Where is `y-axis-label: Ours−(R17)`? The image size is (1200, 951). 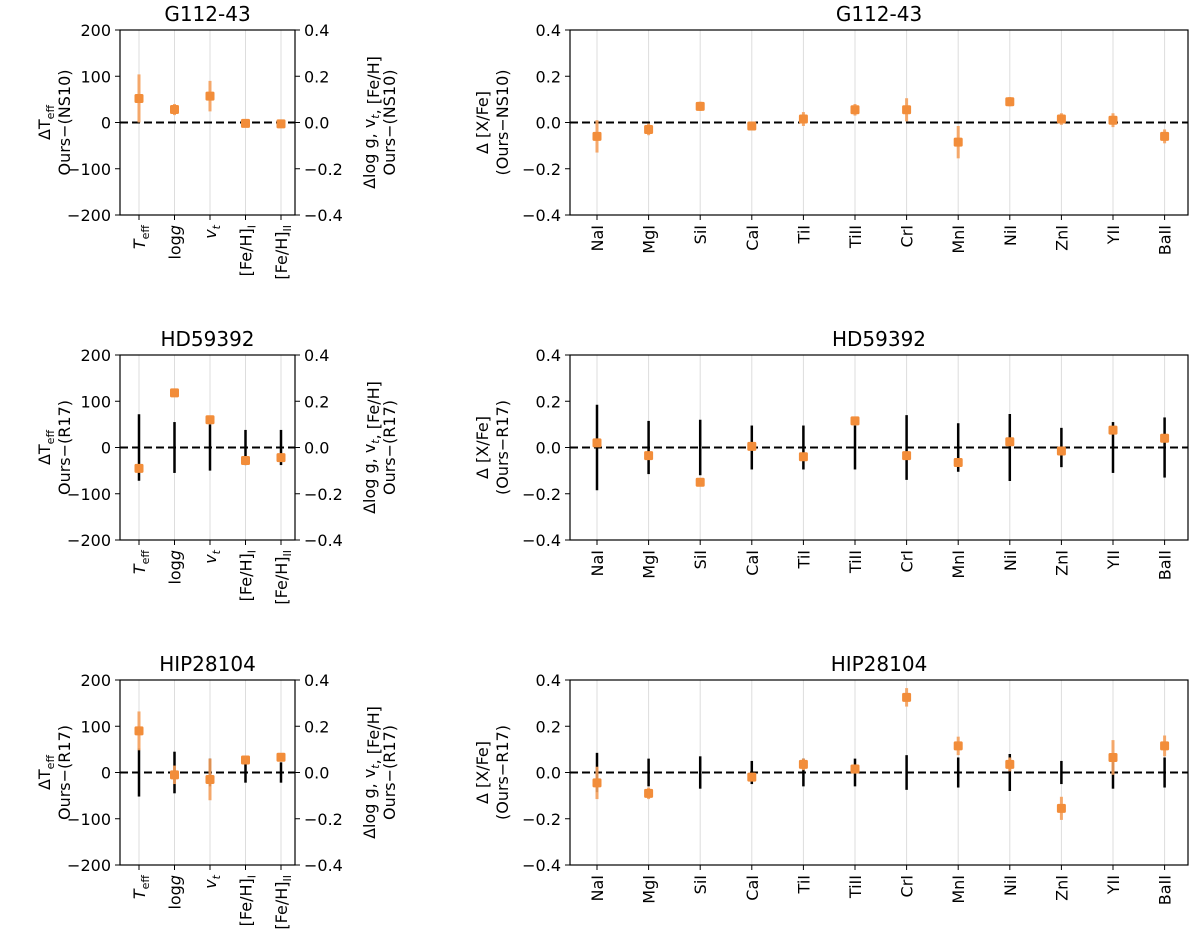
y-axis-label: Ours−(R17) is located at coordinates (64, 447).